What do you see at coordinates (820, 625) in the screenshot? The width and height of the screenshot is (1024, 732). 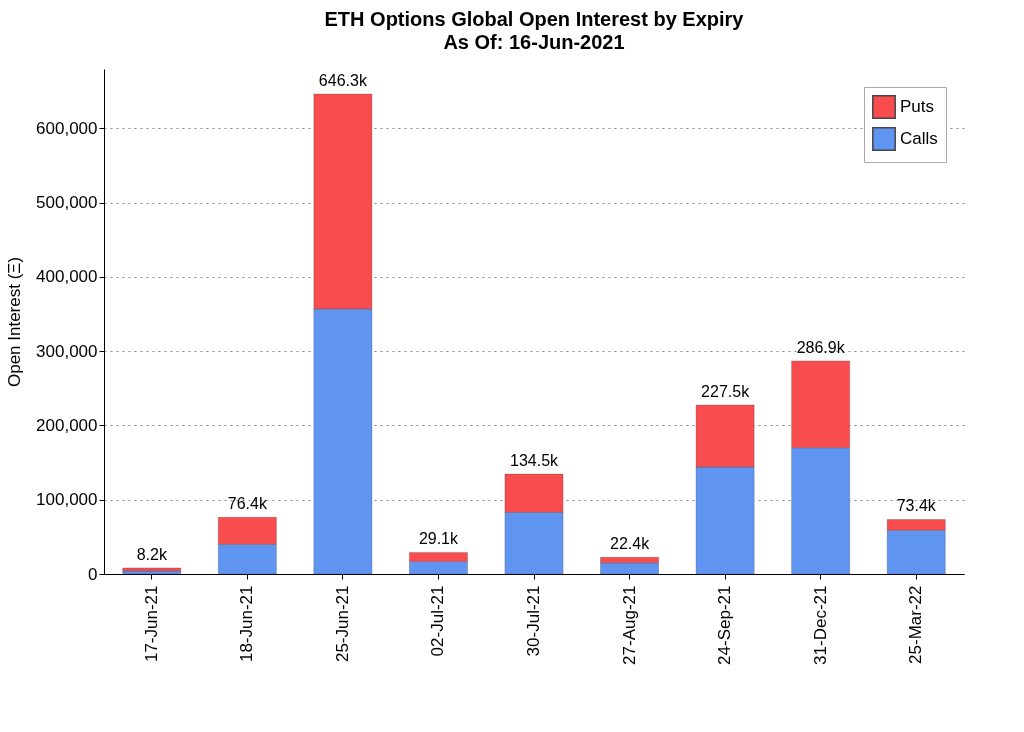 I see `x-tick-label: 31-Dec-21` at bounding box center [820, 625].